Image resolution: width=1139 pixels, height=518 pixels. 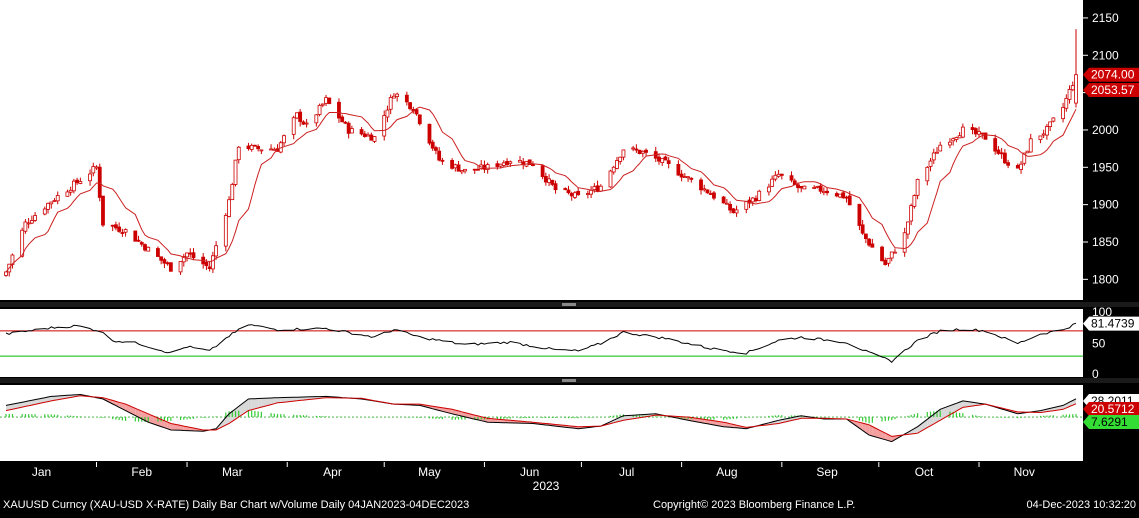 I want to click on price-tick-label: 2100, so click(x=1105, y=55).